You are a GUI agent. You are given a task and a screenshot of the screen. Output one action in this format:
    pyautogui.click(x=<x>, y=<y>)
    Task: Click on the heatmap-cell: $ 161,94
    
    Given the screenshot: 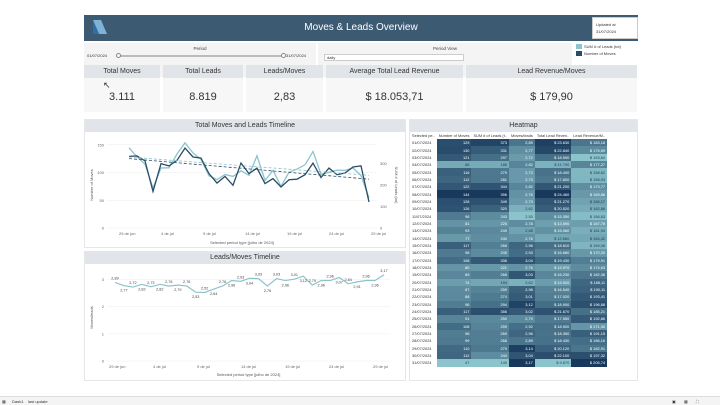 What is the action you would take?
    pyautogui.click(x=589, y=231)
    